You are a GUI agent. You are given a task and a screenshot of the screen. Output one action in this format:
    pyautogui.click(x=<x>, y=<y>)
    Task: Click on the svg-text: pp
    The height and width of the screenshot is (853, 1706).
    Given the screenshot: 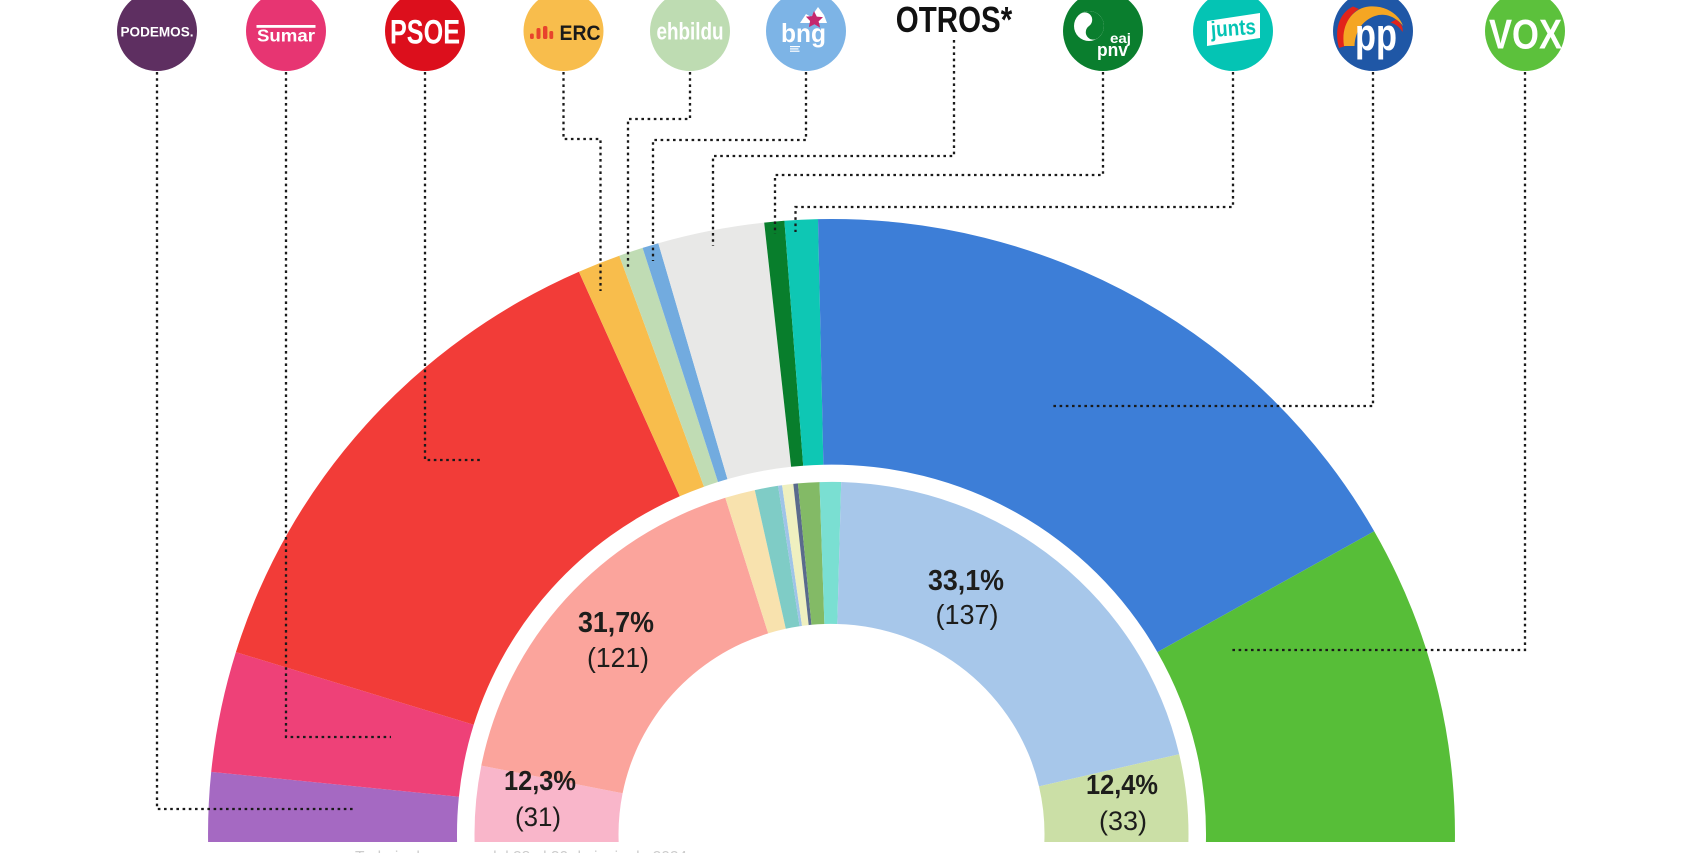 What is the action you would take?
    pyautogui.click(x=1376, y=34)
    